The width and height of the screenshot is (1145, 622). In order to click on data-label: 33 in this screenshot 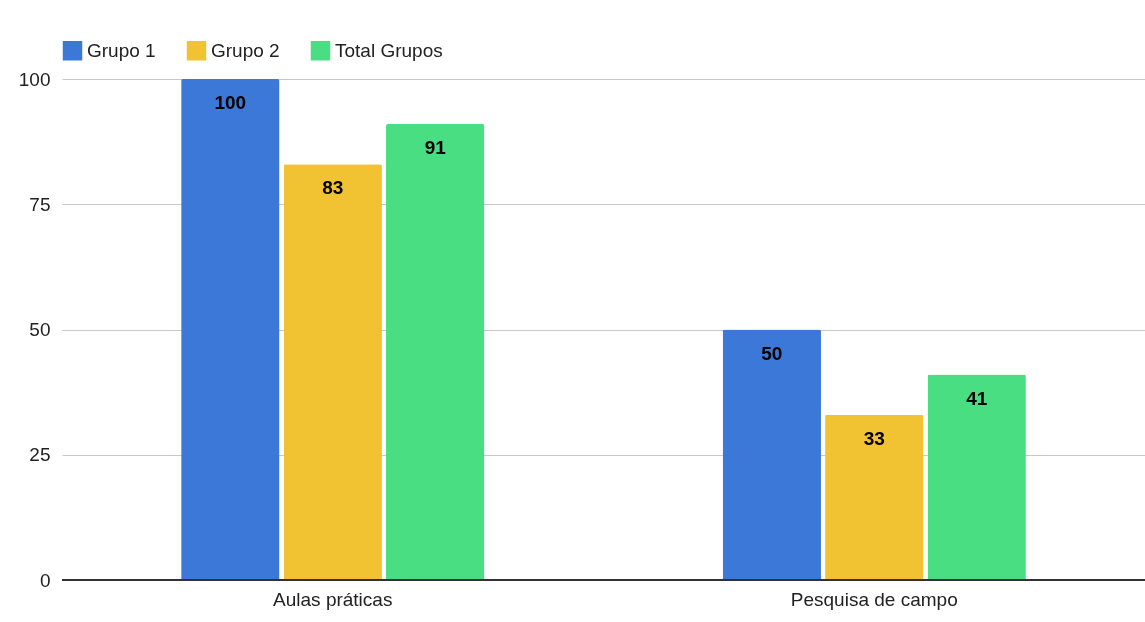, I will do `click(874, 438)`.